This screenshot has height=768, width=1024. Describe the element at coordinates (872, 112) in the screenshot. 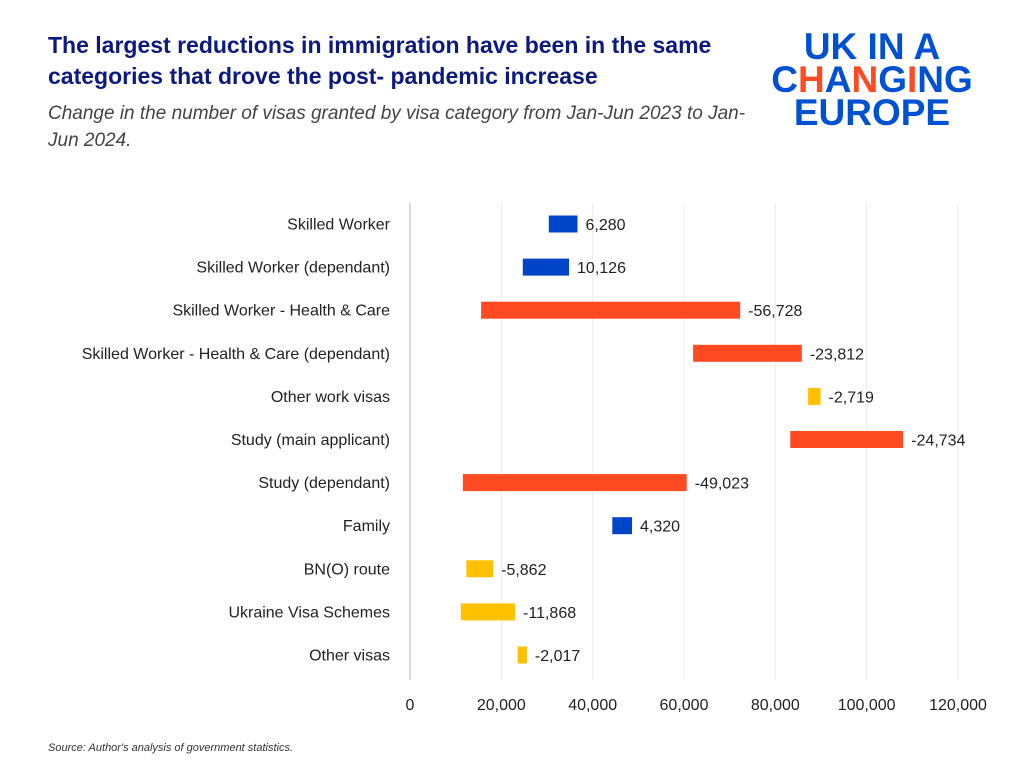

I see `logo-line-3: EUROPE` at that location.